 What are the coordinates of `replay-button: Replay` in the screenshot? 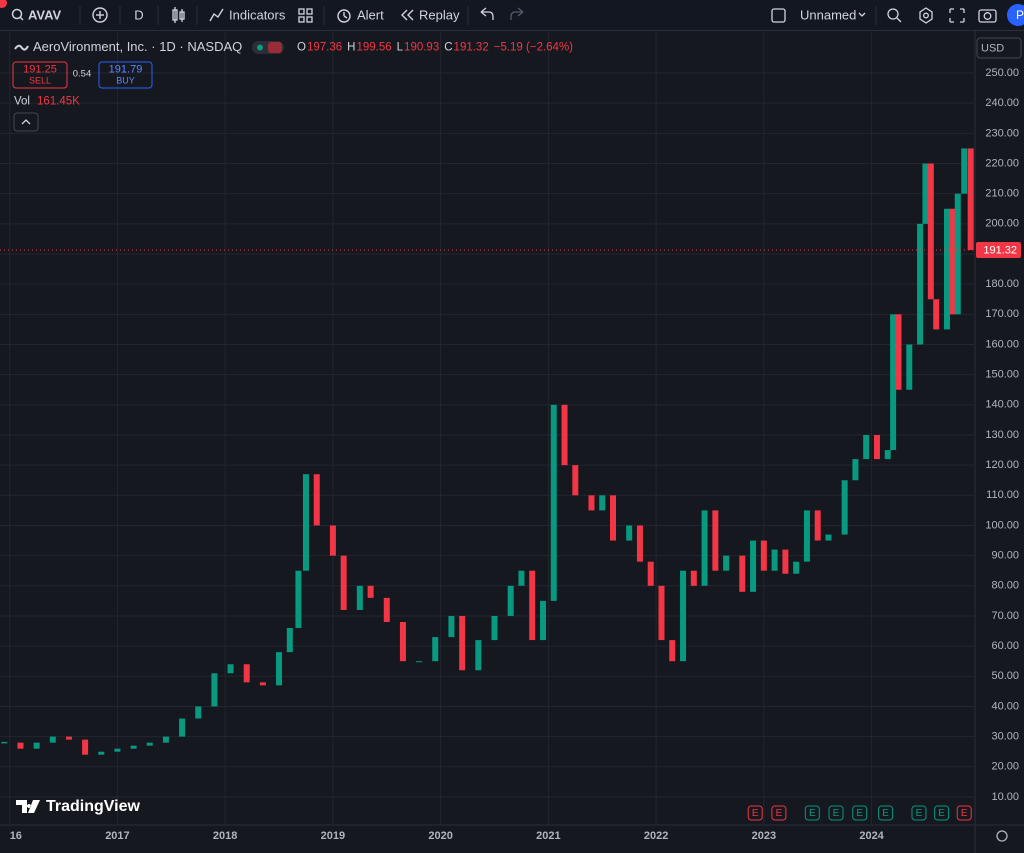 It's located at (430, 14).